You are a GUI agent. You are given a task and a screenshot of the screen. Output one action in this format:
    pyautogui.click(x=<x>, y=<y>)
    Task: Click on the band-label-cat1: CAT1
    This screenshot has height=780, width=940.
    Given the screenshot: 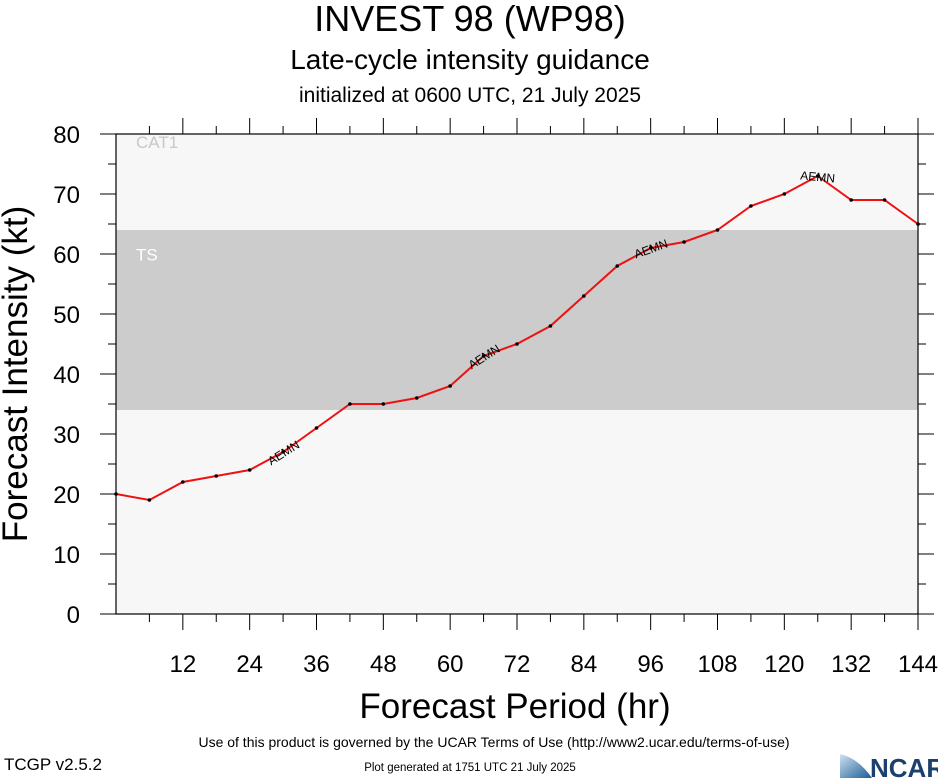 What is the action you would take?
    pyautogui.click(x=157, y=142)
    